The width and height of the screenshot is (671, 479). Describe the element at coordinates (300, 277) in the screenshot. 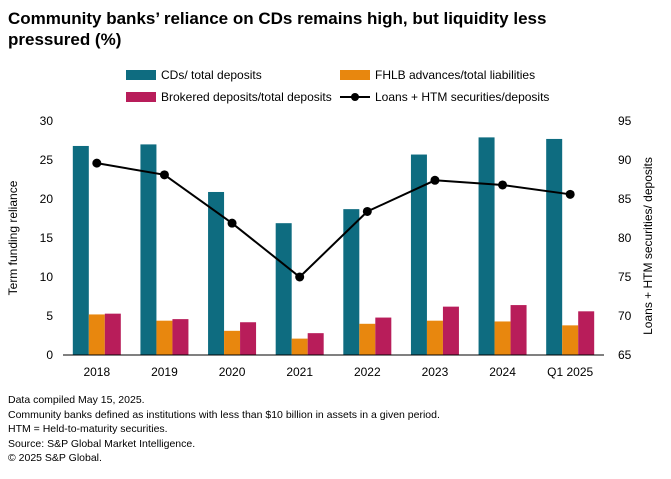

I see `line-point-2021` at that location.